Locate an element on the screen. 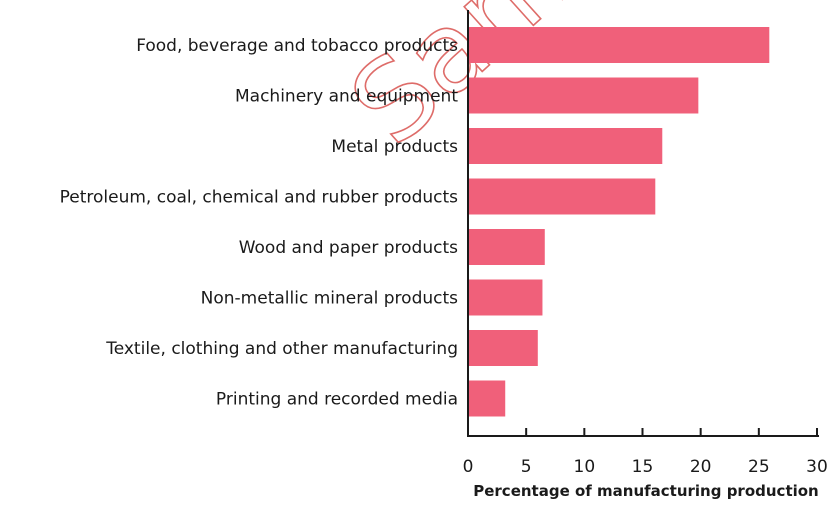  x-tick-label: 0 is located at coordinates (468, 467).